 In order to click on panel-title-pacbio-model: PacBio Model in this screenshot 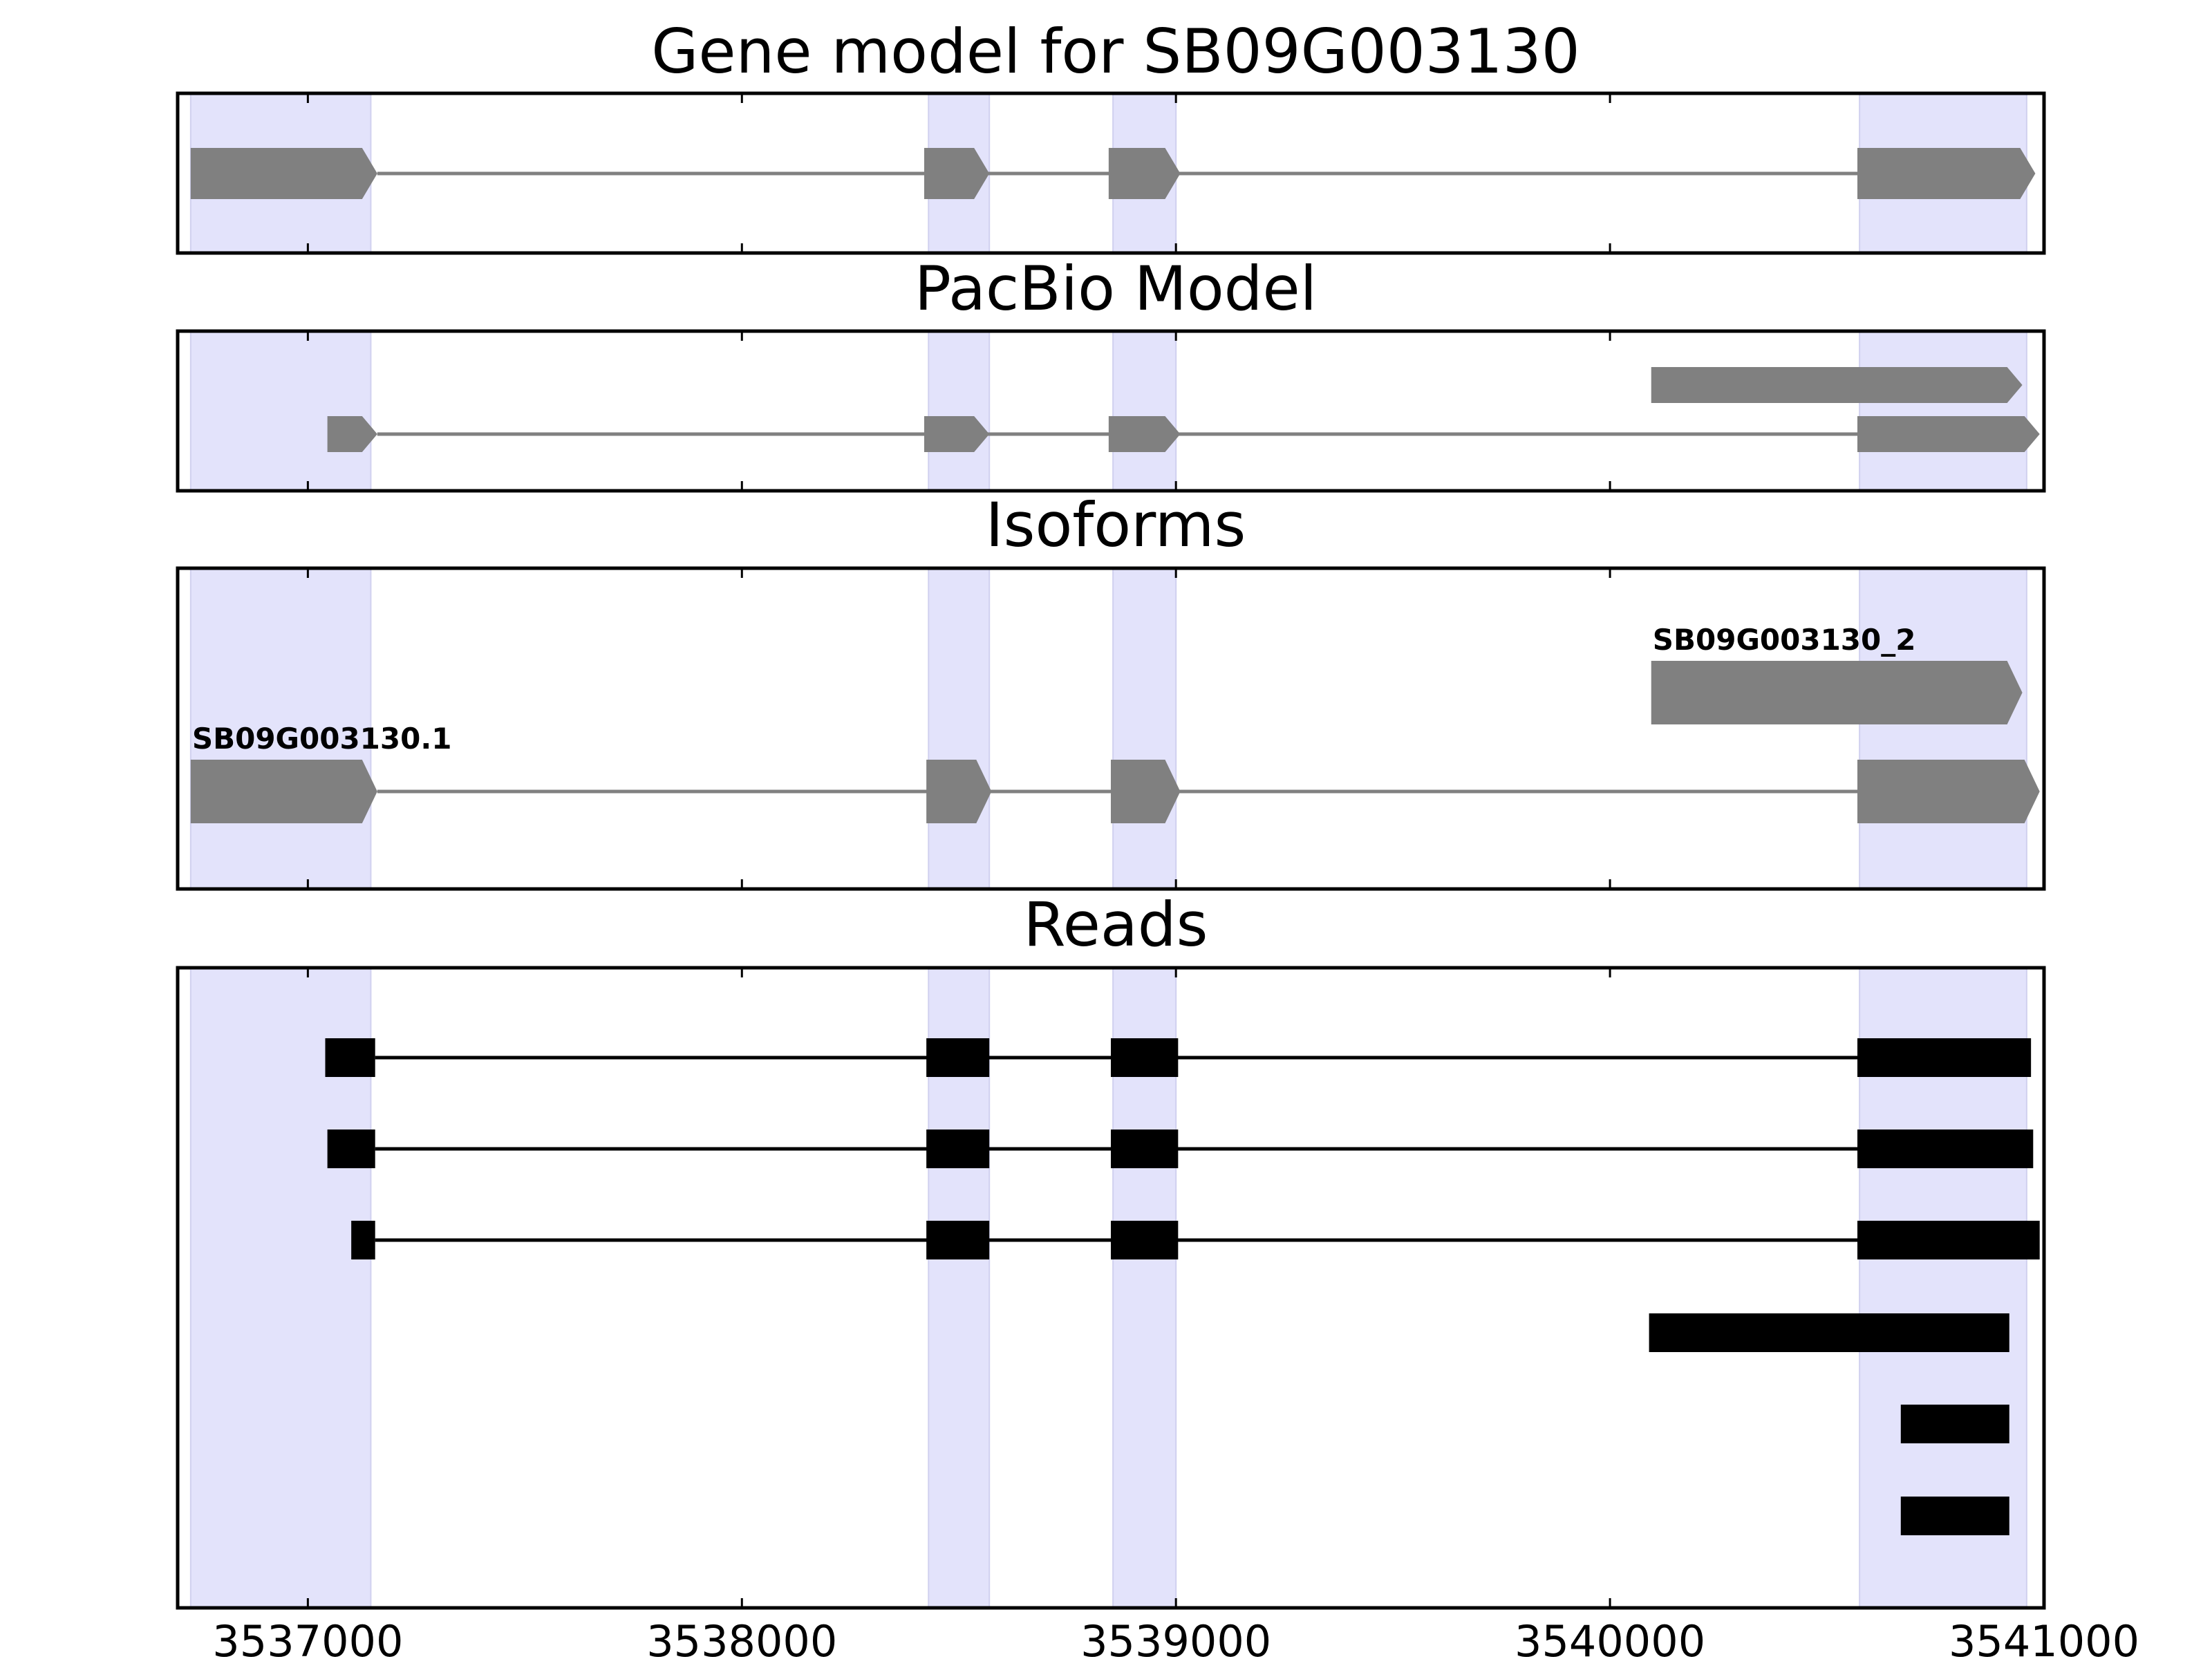, I will do `click(1116, 289)`.